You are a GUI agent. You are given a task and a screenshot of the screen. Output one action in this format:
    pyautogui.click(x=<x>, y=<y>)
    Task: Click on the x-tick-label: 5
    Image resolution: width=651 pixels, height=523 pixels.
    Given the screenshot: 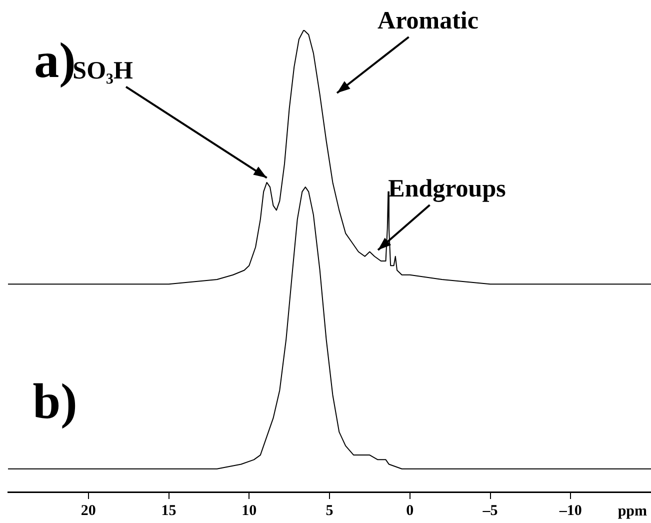 What is the action you would take?
    pyautogui.click(x=330, y=510)
    